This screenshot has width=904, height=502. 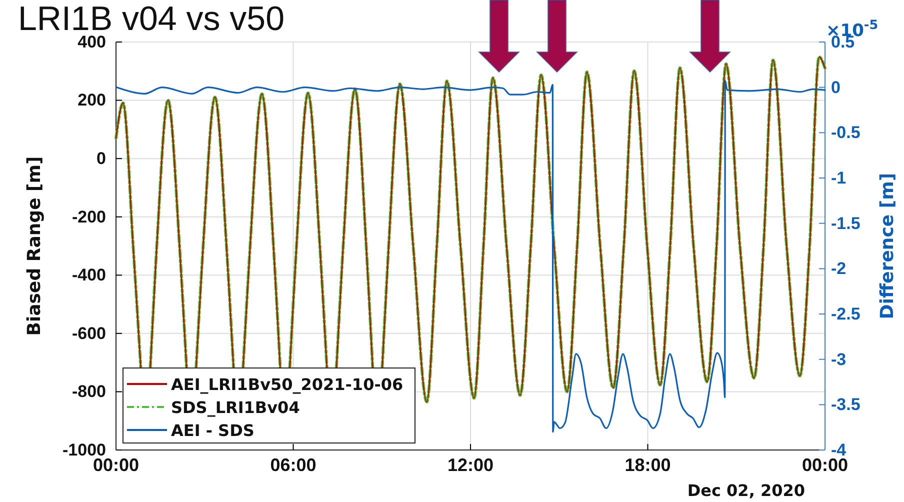 I want to click on y-tick-label: -200, so click(x=89, y=216).